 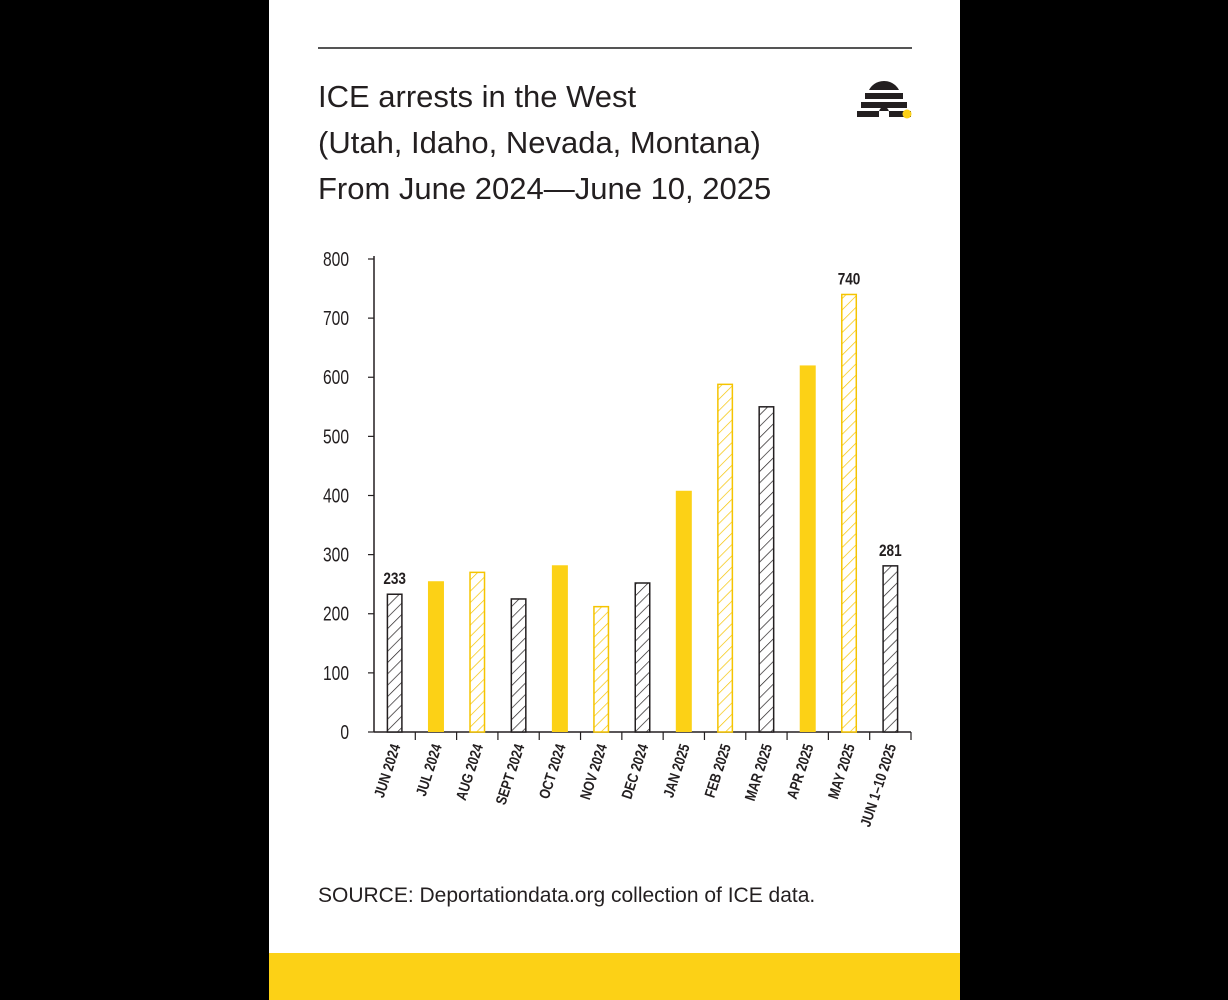 I want to click on y-tick-label: 300, so click(x=336, y=555).